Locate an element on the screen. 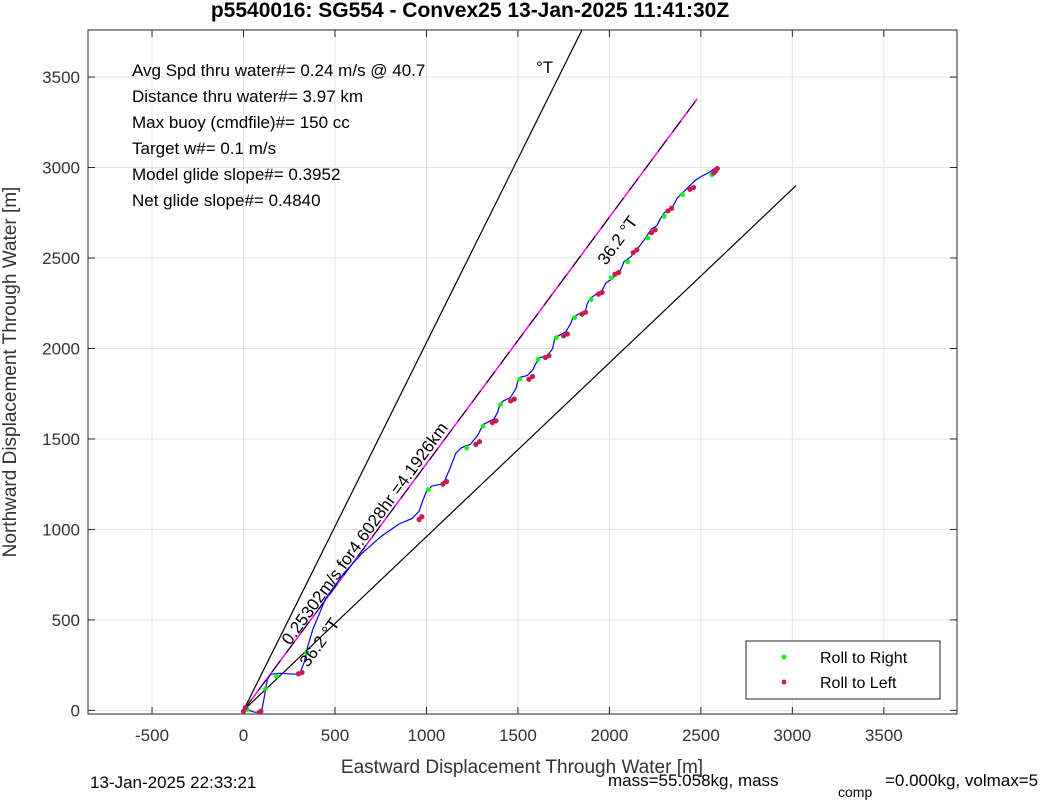 The height and width of the screenshot is (801, 1062). y-tick-label: 1000 is located at coordinates (61, 529).